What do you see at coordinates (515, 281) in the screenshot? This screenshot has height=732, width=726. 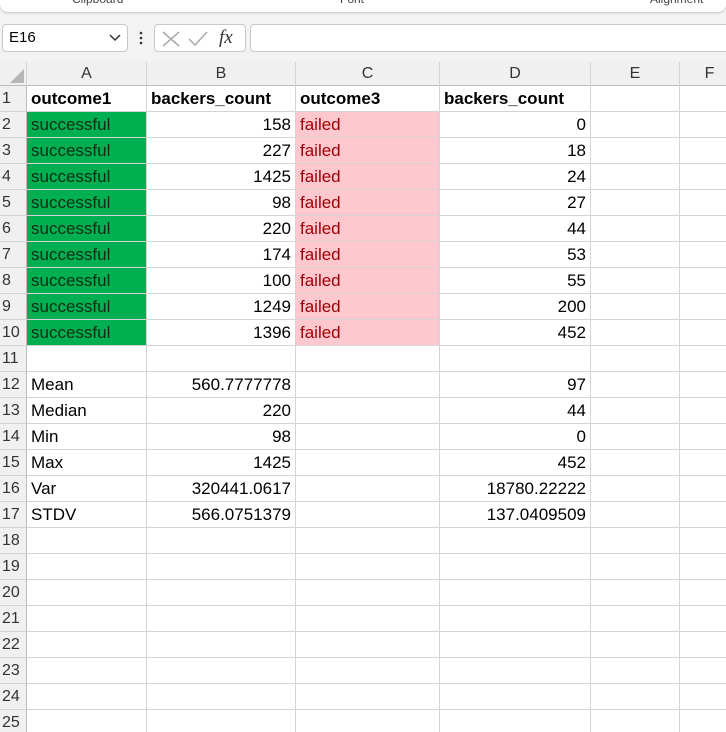 I see `cell: 55` at bounding box center [515, 281].